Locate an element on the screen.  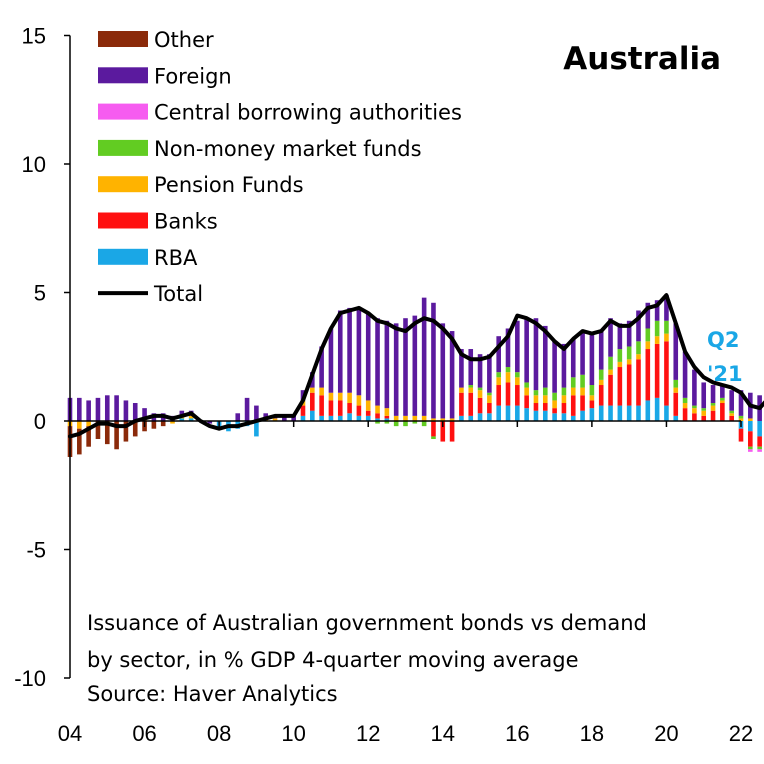
x-tick-label: 22 is located at coordinates (741, 733).